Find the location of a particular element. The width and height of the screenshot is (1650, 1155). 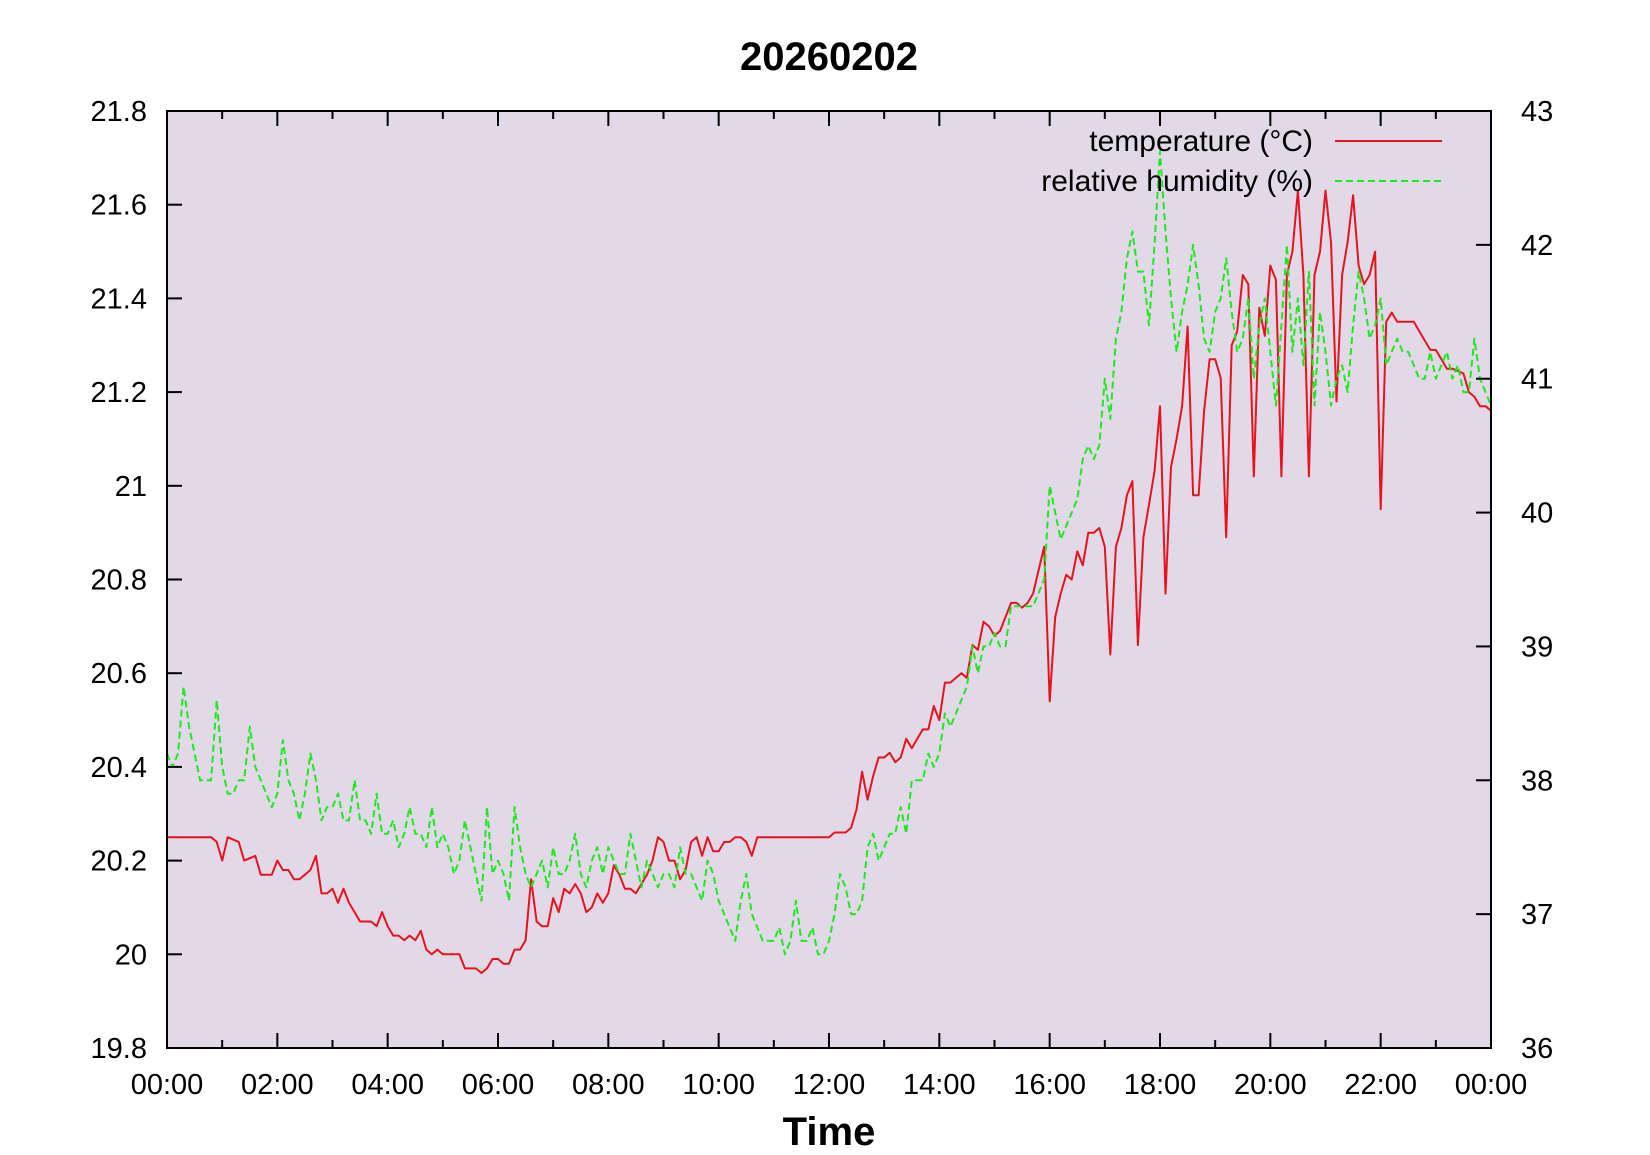

x-tick-label: 14:00 is located at coordinates (939, 1085).